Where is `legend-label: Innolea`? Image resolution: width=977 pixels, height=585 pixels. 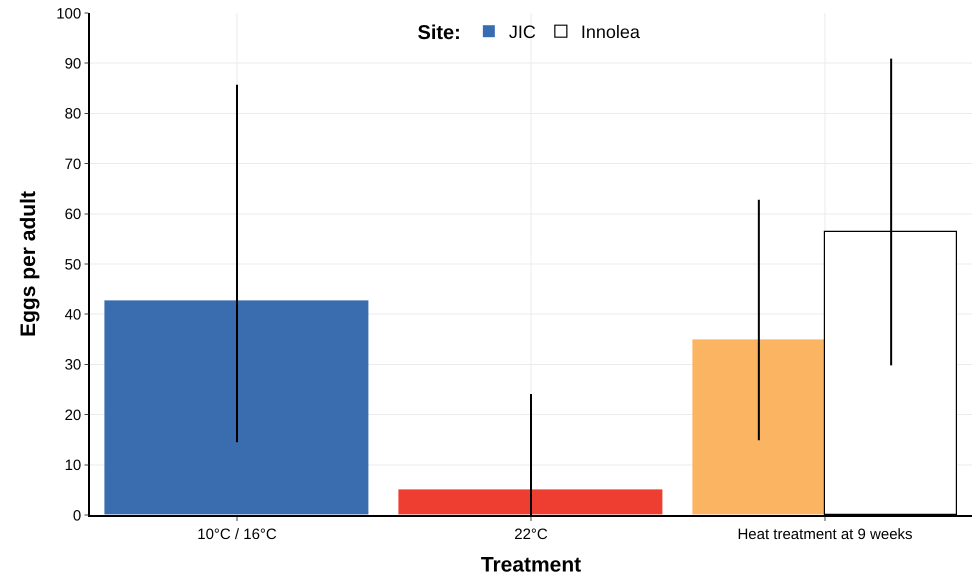
legend-label: Innolea is located at coordinates (610, 32).